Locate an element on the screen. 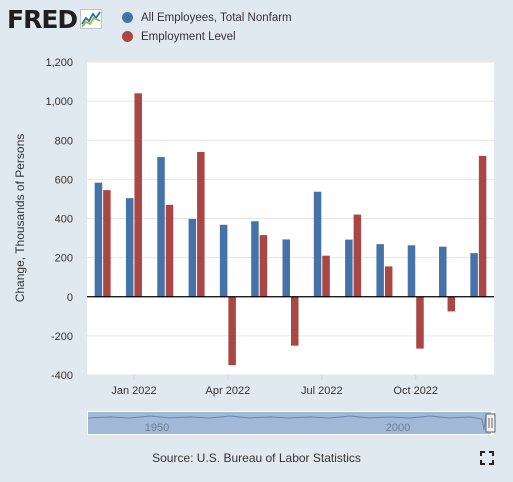 This screenshot has width=513, height=482. legend-label-employment-level: Employment Level is located at coordinates (188, 36).